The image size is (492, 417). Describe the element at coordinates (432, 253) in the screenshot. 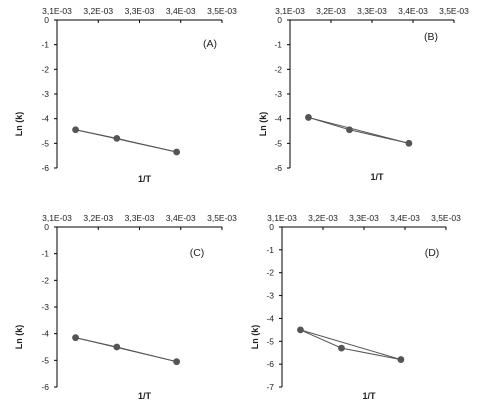

I see `panel-label: (D)` at that location.